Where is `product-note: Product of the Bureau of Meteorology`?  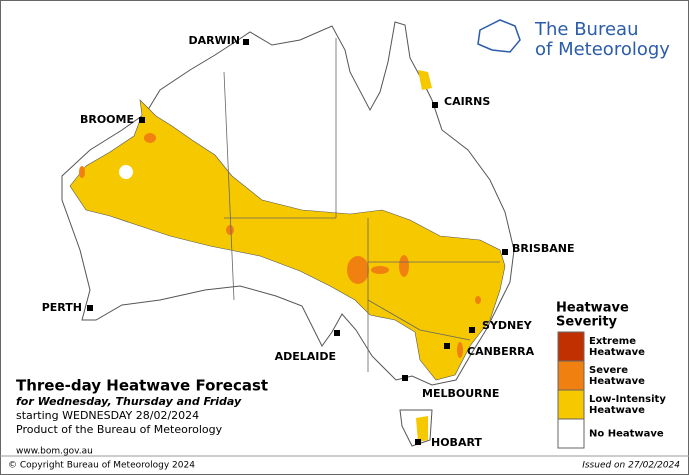
product-note: Product of the Bureau of Meteorology is located at coordinates (119, 429).